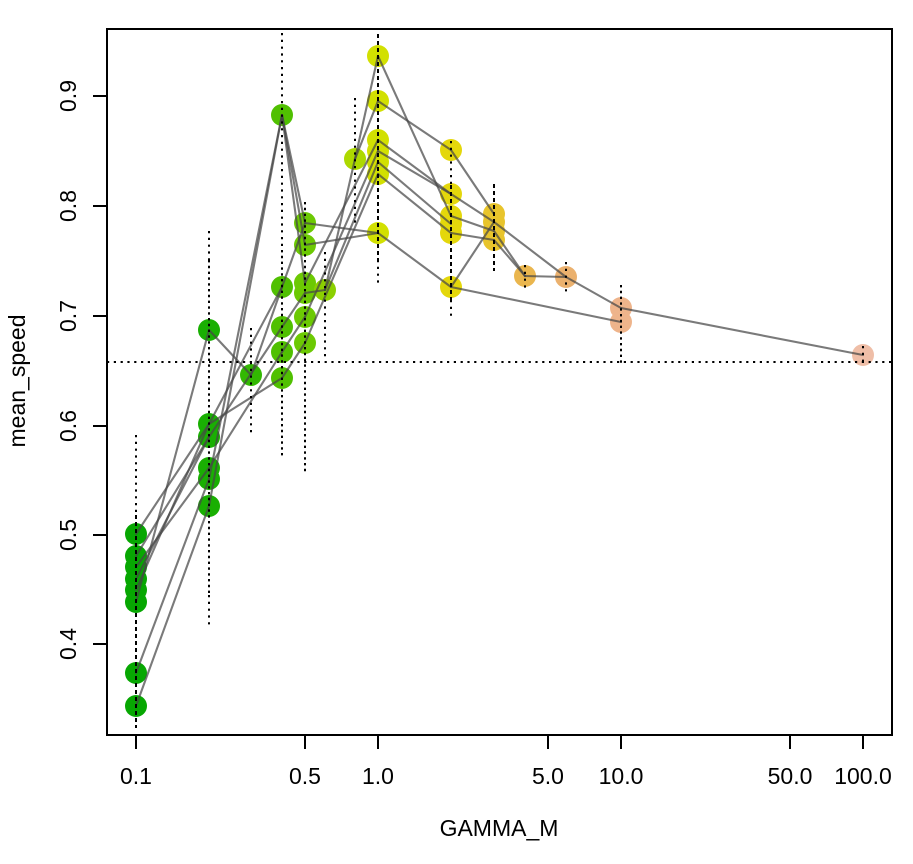 This screenshot has height=864, width=913. What do you see at coordinates (68, 206) in the screenshot?
I see `svg-text: 0.8` at bounding box center [68, 206].